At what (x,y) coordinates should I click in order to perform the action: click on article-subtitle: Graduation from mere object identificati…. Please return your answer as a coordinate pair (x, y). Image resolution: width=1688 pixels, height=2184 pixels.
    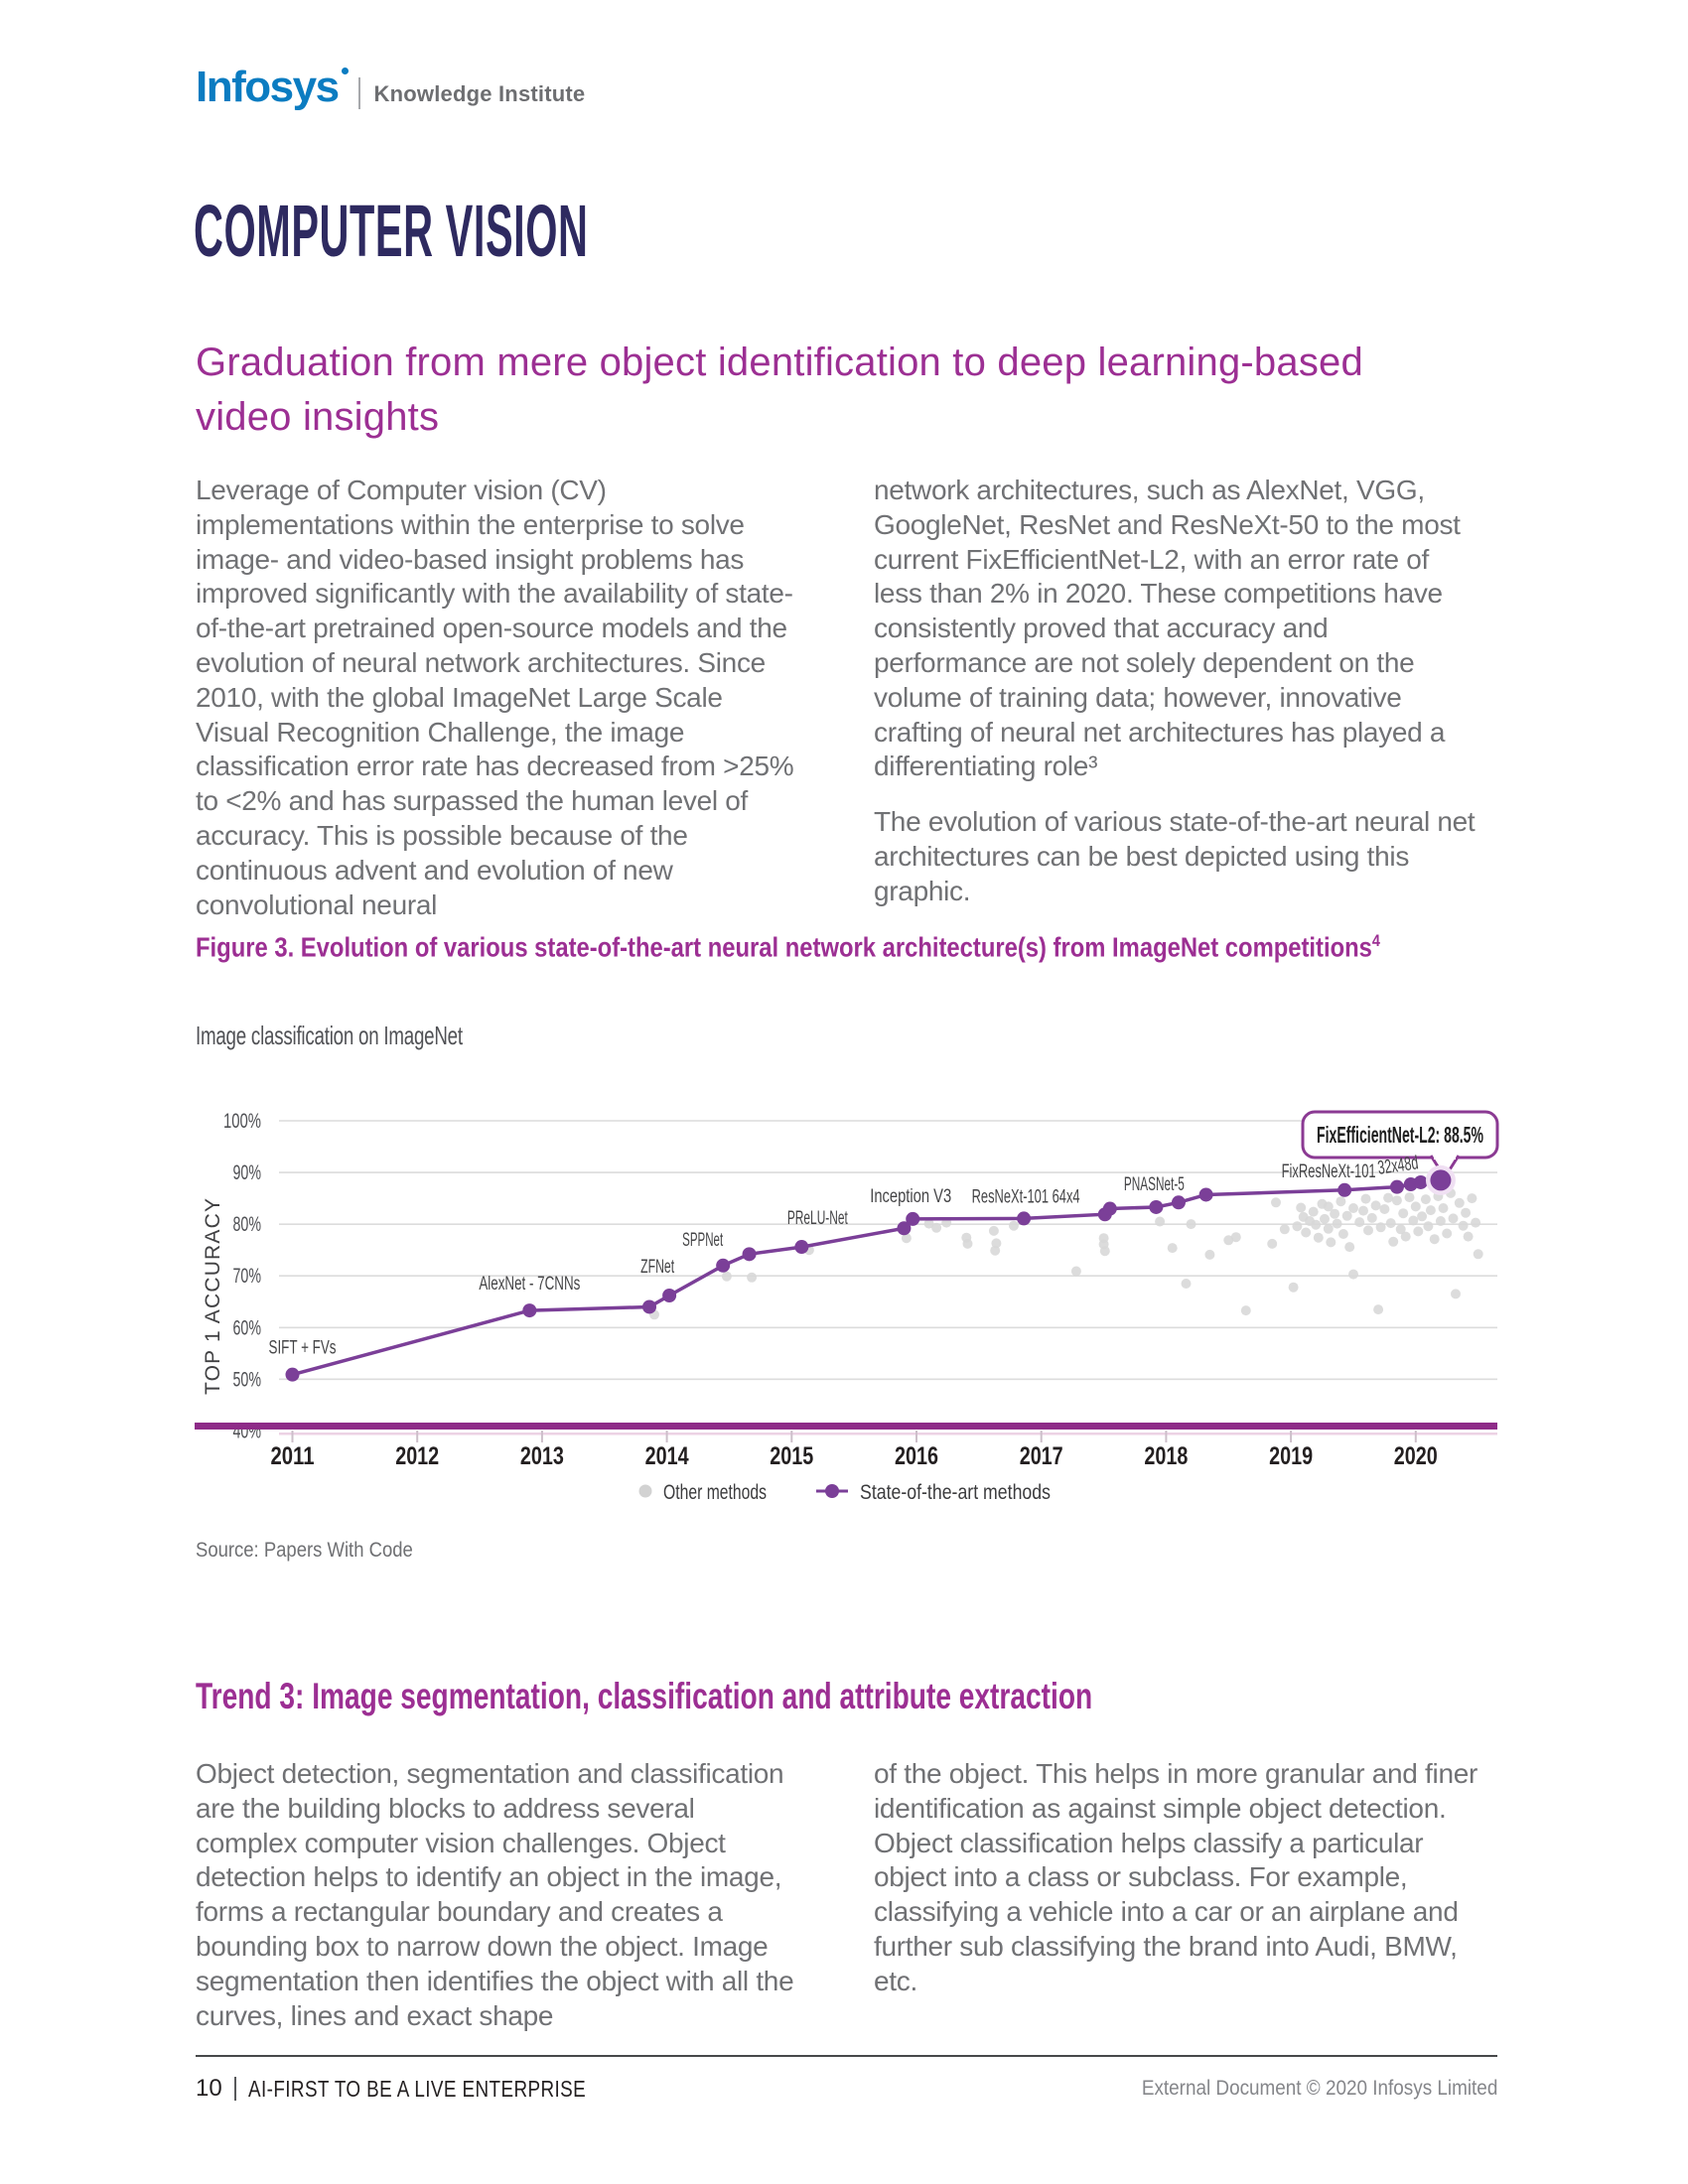
    Looking at the image, I should click on (779, 390).